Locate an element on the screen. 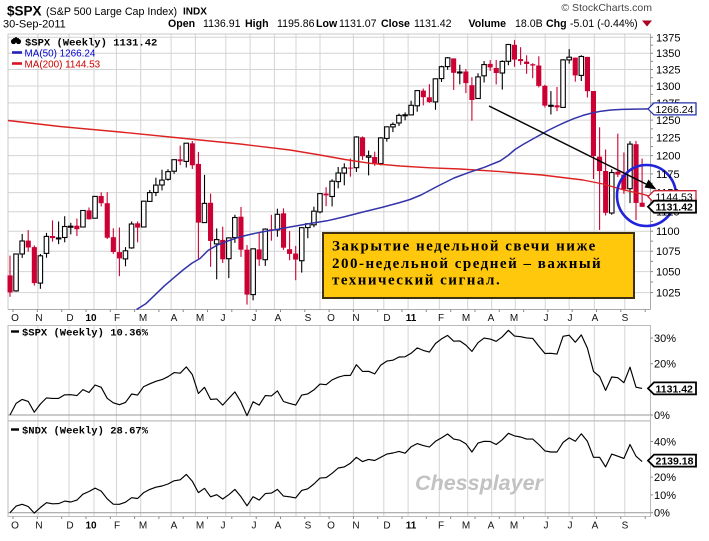 This screenshot has width=709, height=541. svg-text: 1375 is located at coordinates (668, 38).